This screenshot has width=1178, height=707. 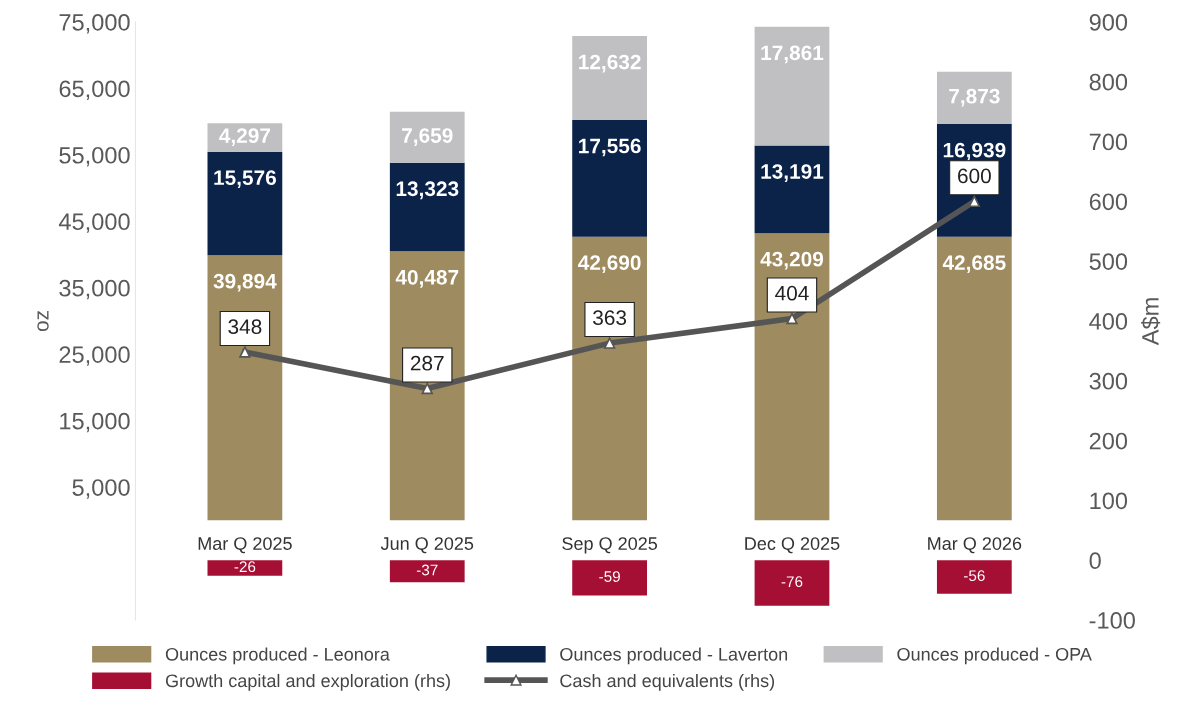 What do you see at coordinates (1108, 202) in the screenshot?
I see `y2-tick-label: 600` at bounding box center [1108, 202].